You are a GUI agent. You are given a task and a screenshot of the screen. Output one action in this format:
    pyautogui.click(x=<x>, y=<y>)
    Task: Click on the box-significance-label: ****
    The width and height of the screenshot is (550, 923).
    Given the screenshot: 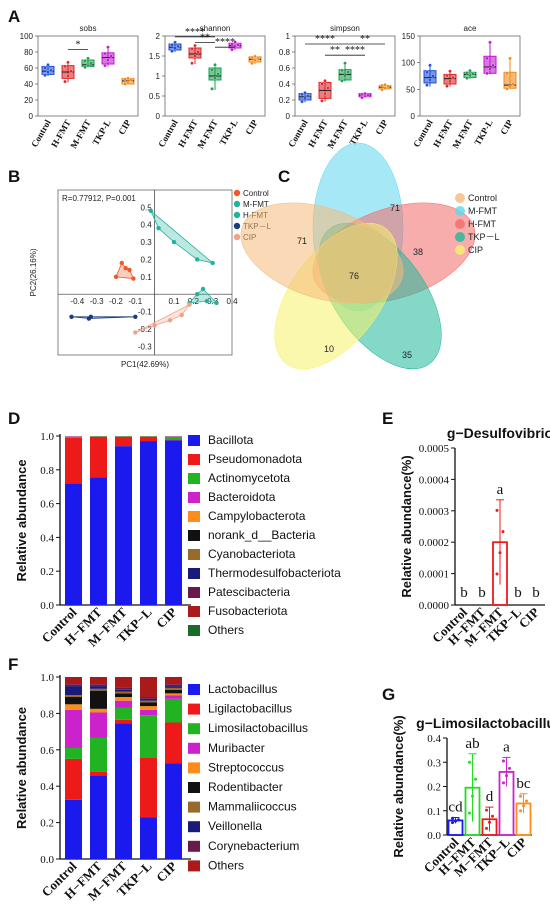 What is the action you would take?
    pyautogui.click(x=325, y=39)
    